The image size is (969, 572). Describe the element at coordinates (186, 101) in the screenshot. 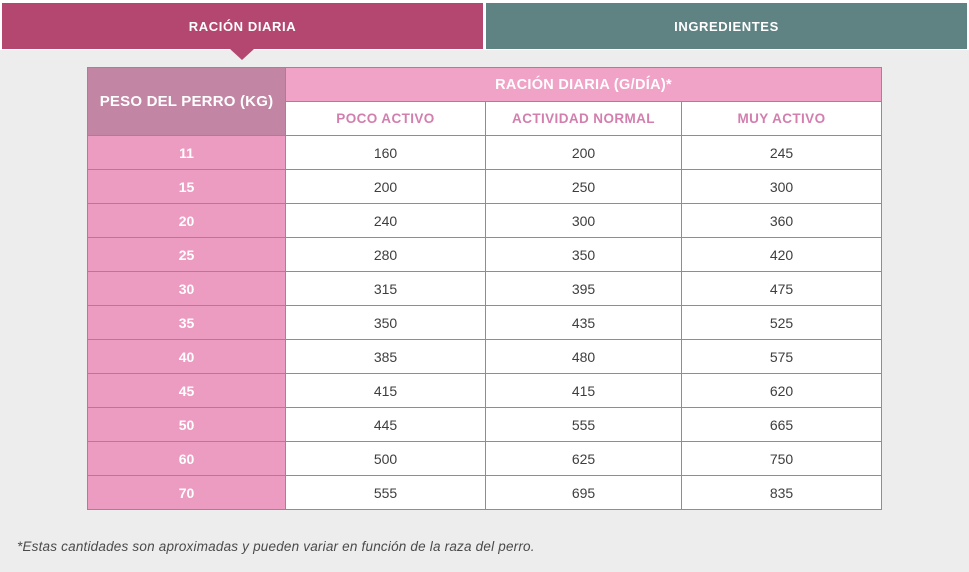

I see `corner-header-dog-weight: PESO DEL PERRO (KG)` at that location.